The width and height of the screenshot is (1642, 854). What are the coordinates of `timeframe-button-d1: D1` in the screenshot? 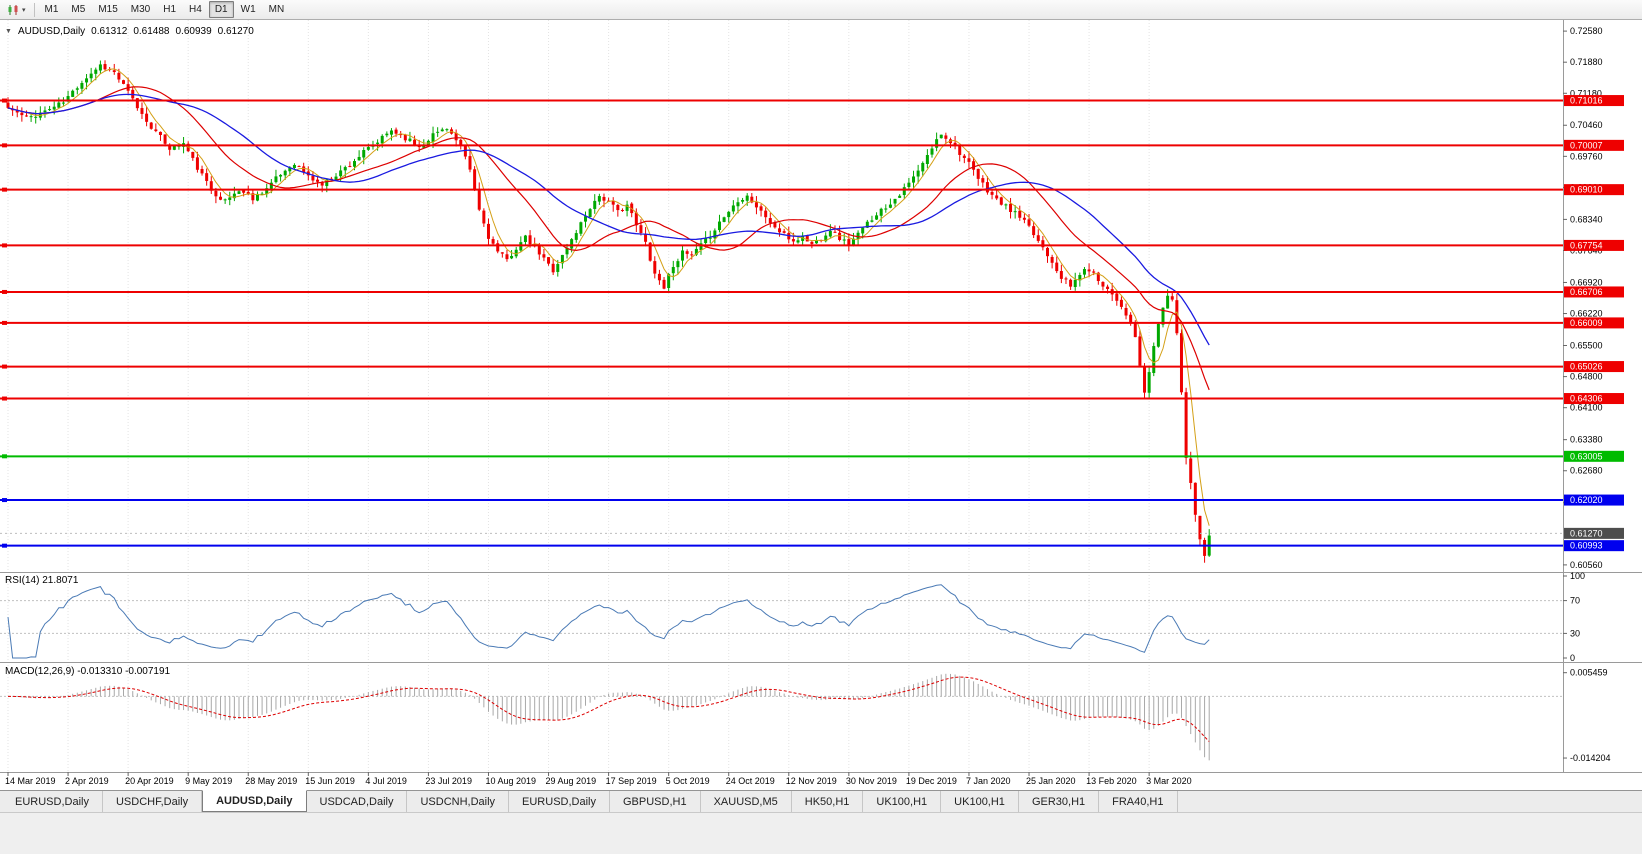 It's located at (221, 9).